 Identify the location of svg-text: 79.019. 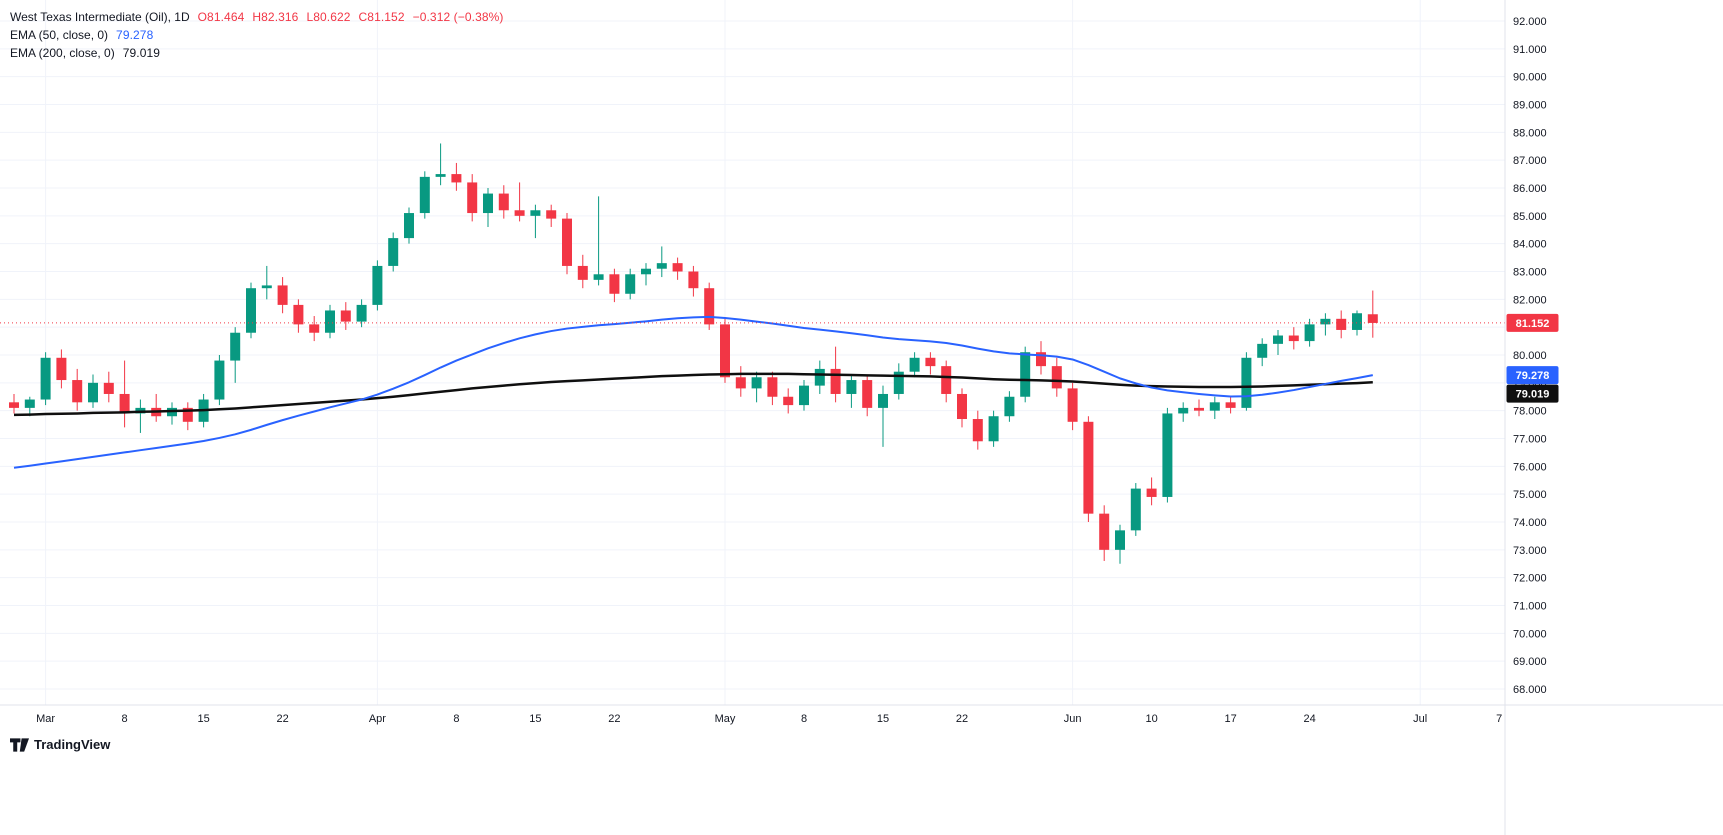
(1533, 395).